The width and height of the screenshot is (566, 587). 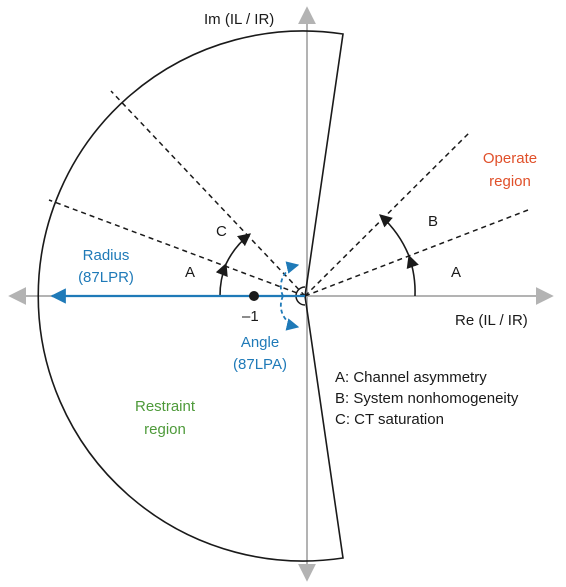 I want to click on dashed-line-right-upper, so click(x=387, y=214).